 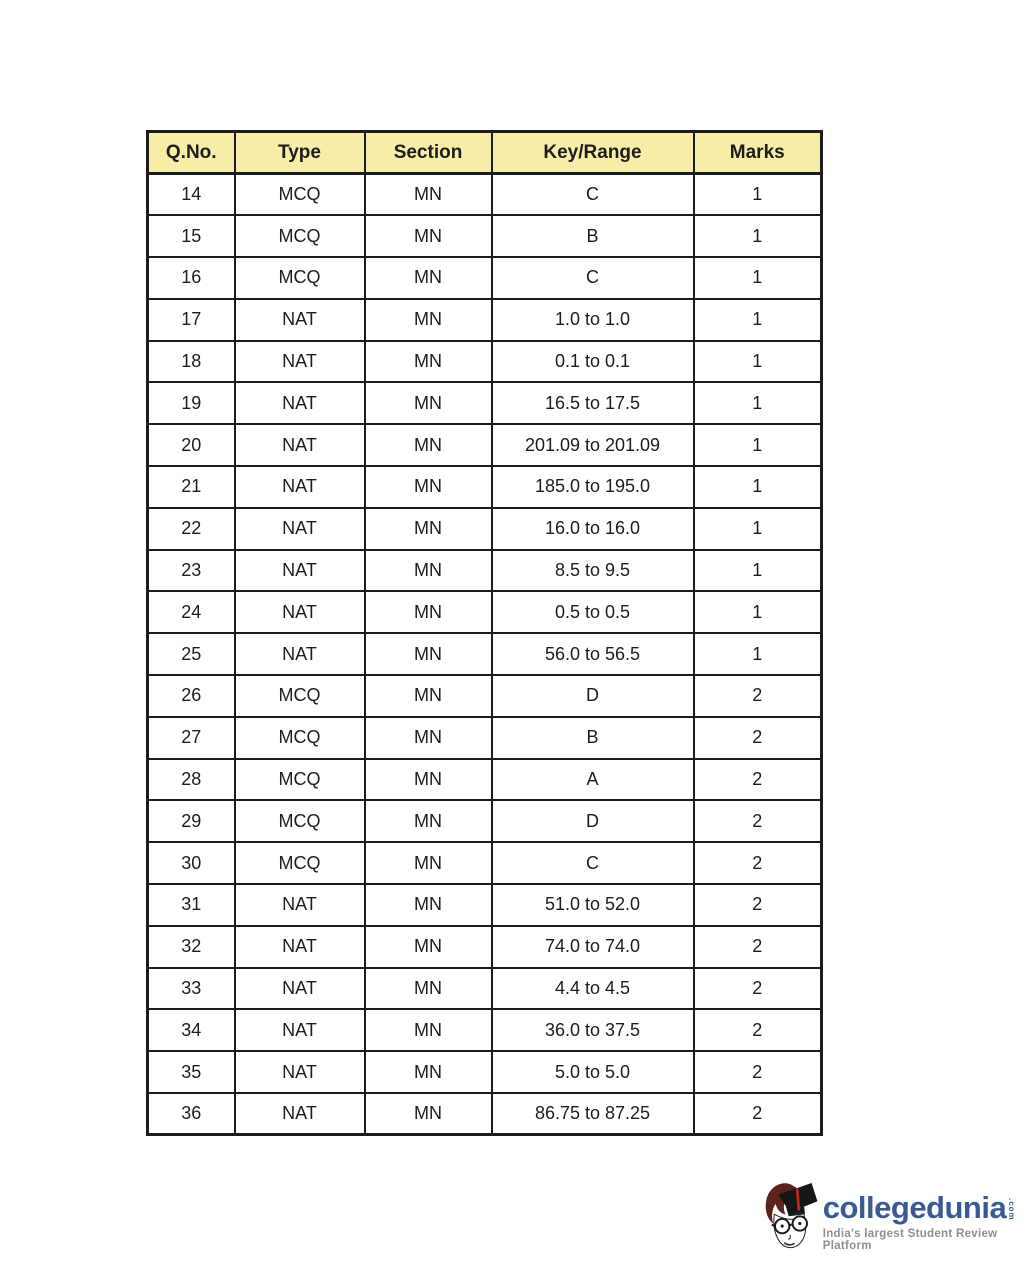 I want to click on table-row: 18 NAT MN 0.1 to 0.1 1, so click(x=484, y=361).